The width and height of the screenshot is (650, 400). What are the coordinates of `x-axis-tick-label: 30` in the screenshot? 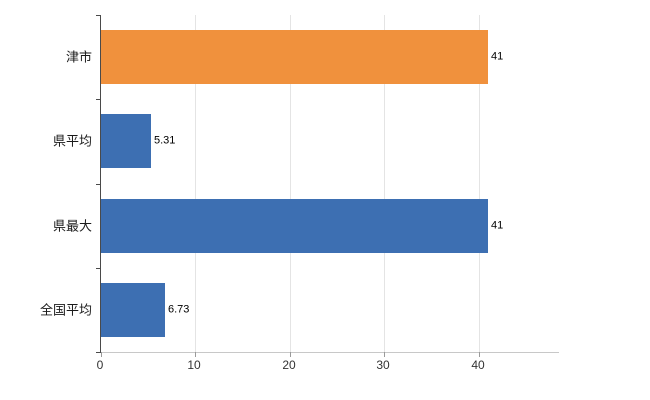 It's located at (383, 365).